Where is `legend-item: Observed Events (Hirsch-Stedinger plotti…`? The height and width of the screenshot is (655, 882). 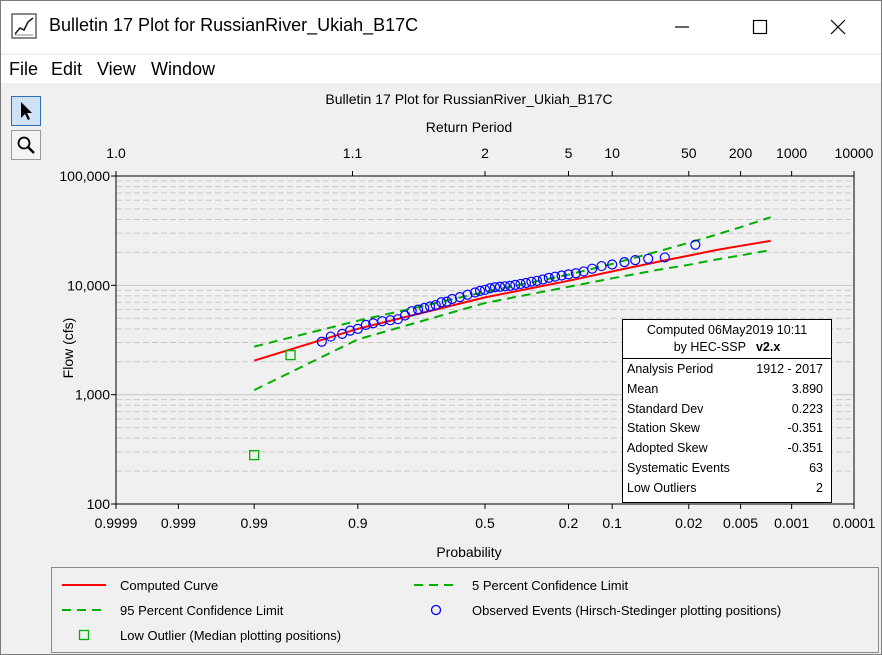
legend-item: Observed Events (Hirsch-Stedinger plotti… is located at coordinates (596, 610).